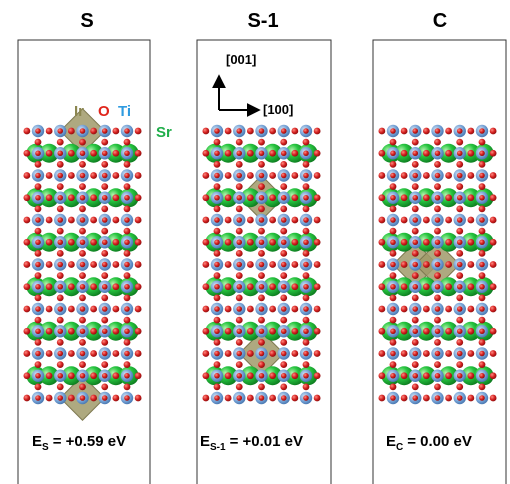 This screenshot has width=510, height=484. Describe the element at coordinates (37, 441) in the screenshot. I see `energy-symbol-s: E` at that location.